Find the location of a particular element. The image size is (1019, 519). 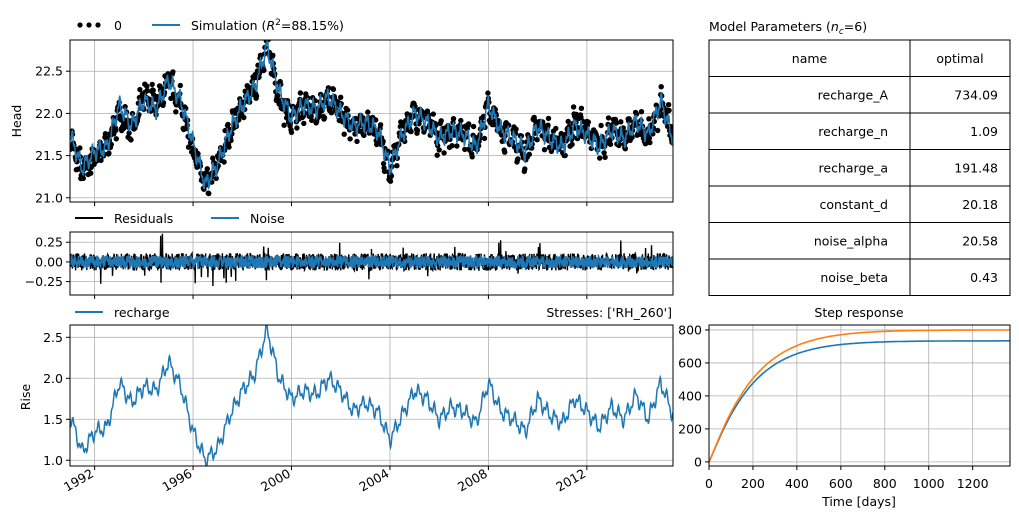

head-ytick-label: 22.0 is located at coordinates (49, 113).